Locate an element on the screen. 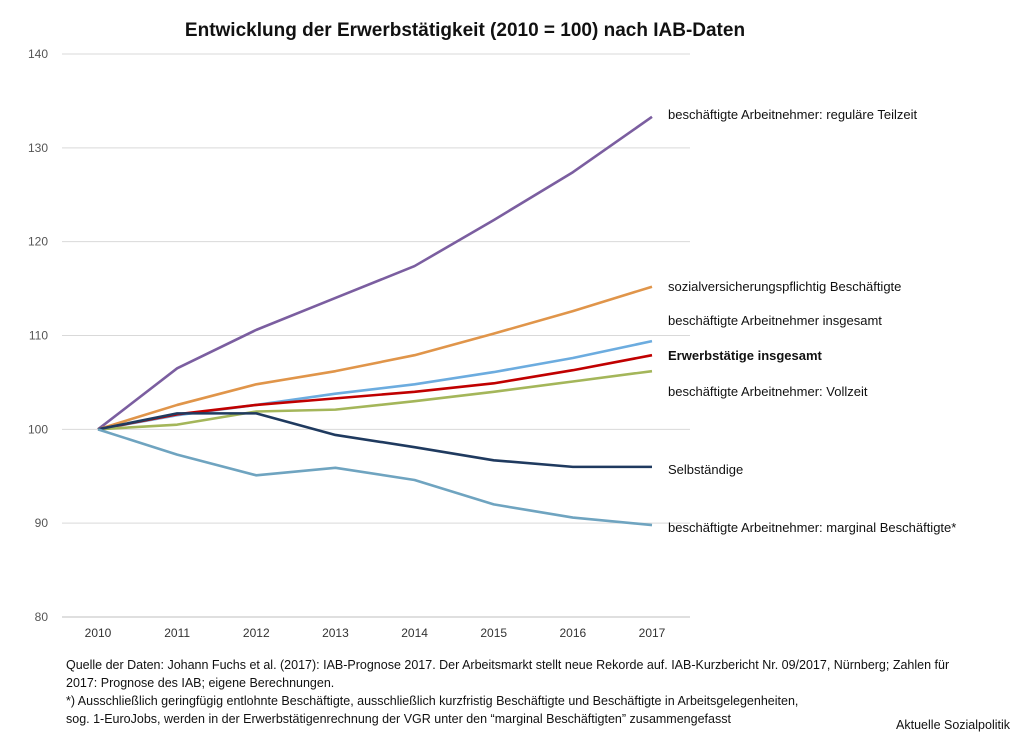 Image resolution: width=1024 pixels, height=745 pixels. series-label-4: beschäftigte Arbeitnehmer: Vollzeit is located at coordinates (768, 391).